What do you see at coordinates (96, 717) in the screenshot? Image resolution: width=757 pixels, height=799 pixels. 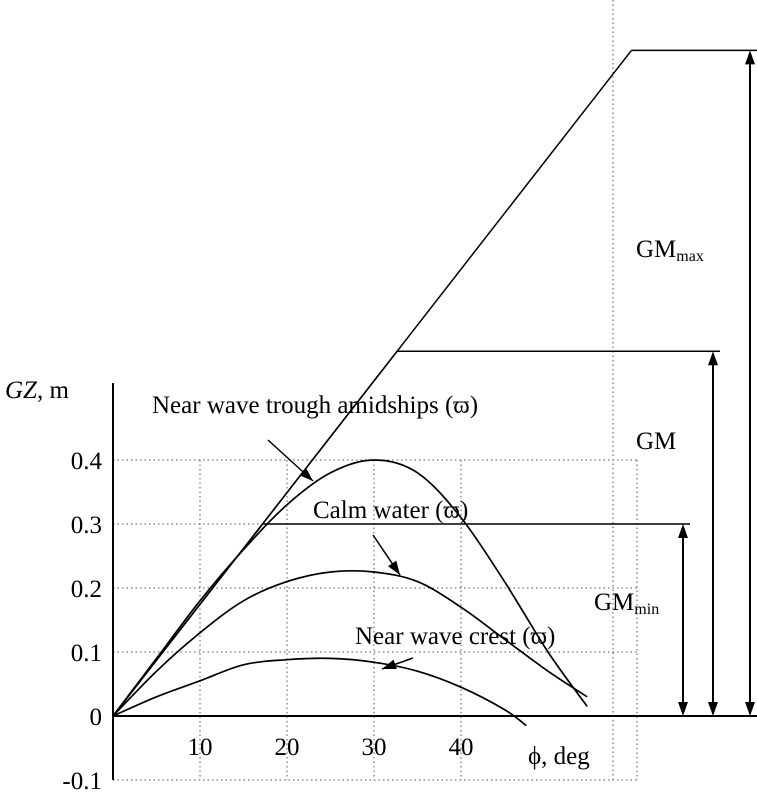 I see `y-tick-label: 0` at bounding box center [96, 717].